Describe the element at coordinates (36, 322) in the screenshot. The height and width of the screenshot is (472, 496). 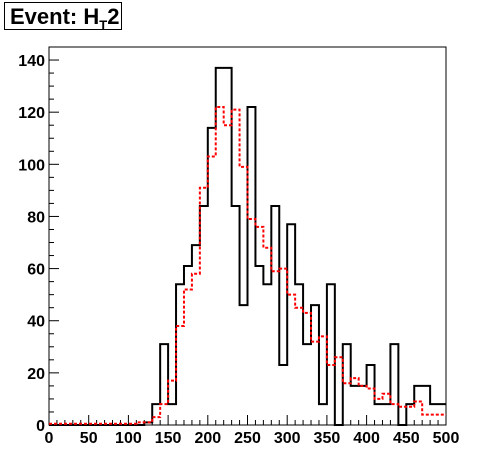
I see `y-tick-label: 40` at that location.